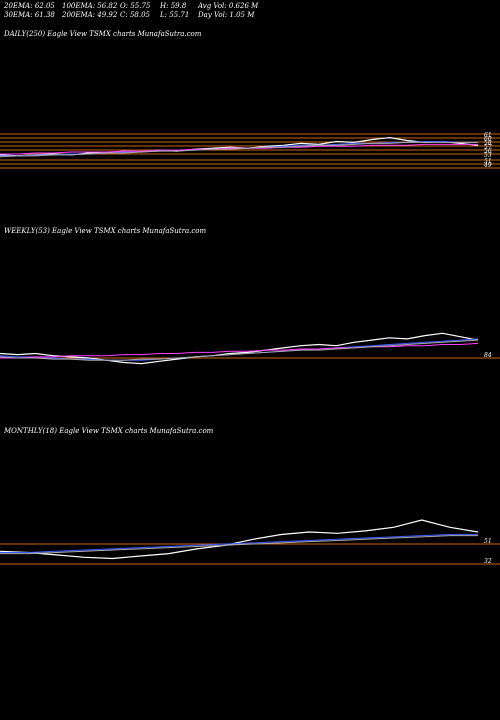  I want to click on header-low: L: 55.71, so click(175, 15).